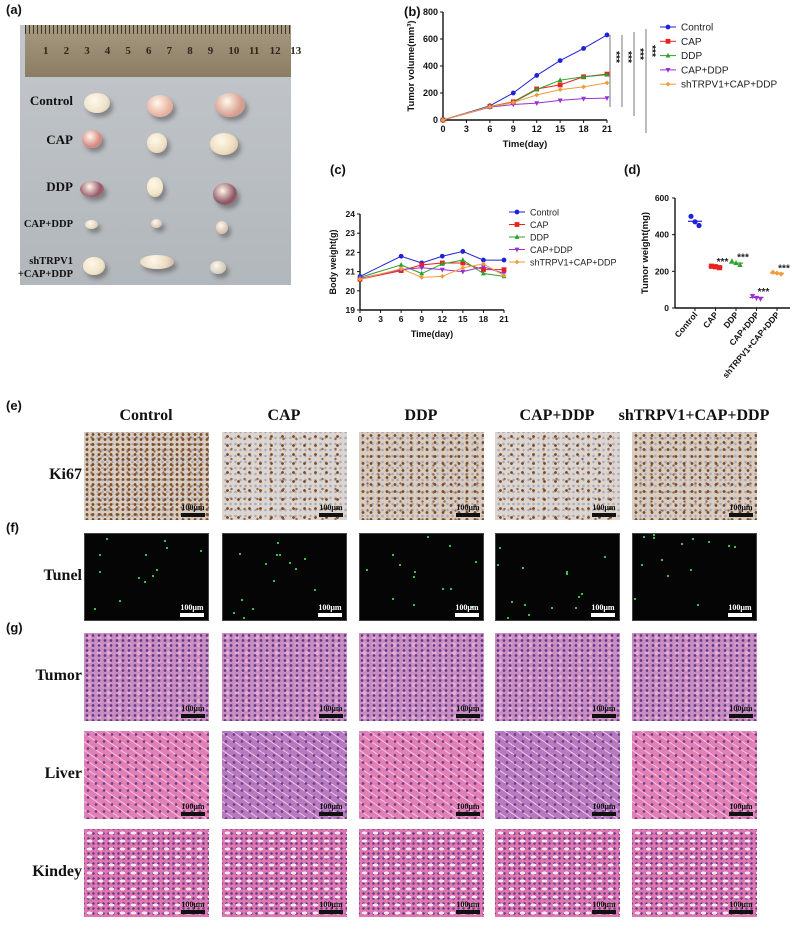 The width and height of the screenshot is (796, 926). Describe the element at coordinates (560, 129) in the screenshot. I see `x-tick-label: 15` at that location.